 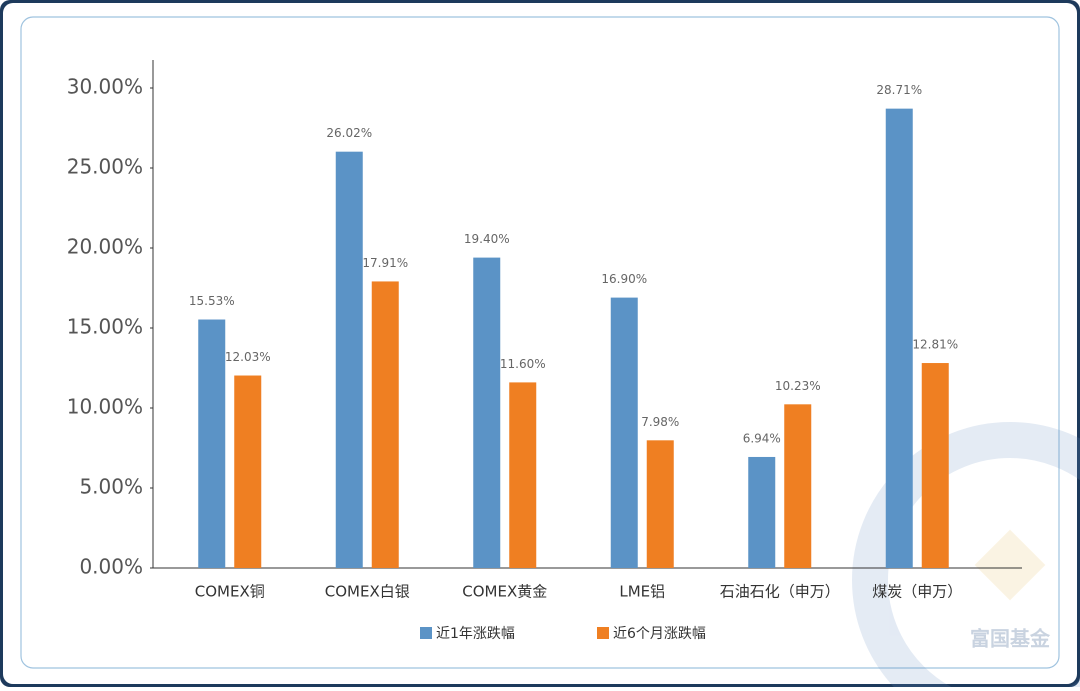 What do you see at coordinates (105, 327) in the screenshot?
I see `y-tick-label: 15.00%` at bounding box center [105, 327].